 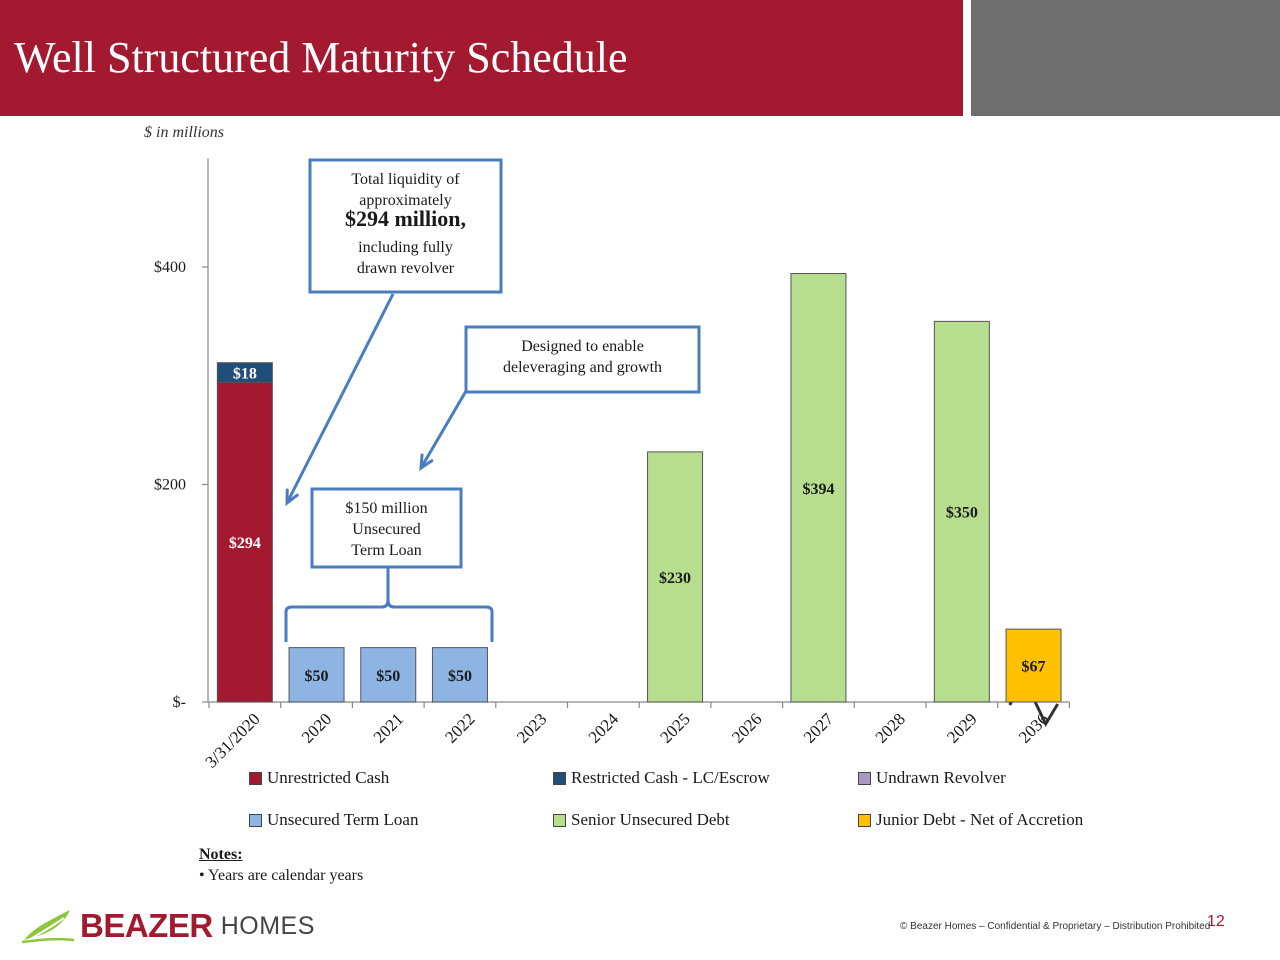 What do you see at coordinates (1033, 727) in the screenshot?
I see `x-tick-label: 2036` at bounding box center [1033, 727].